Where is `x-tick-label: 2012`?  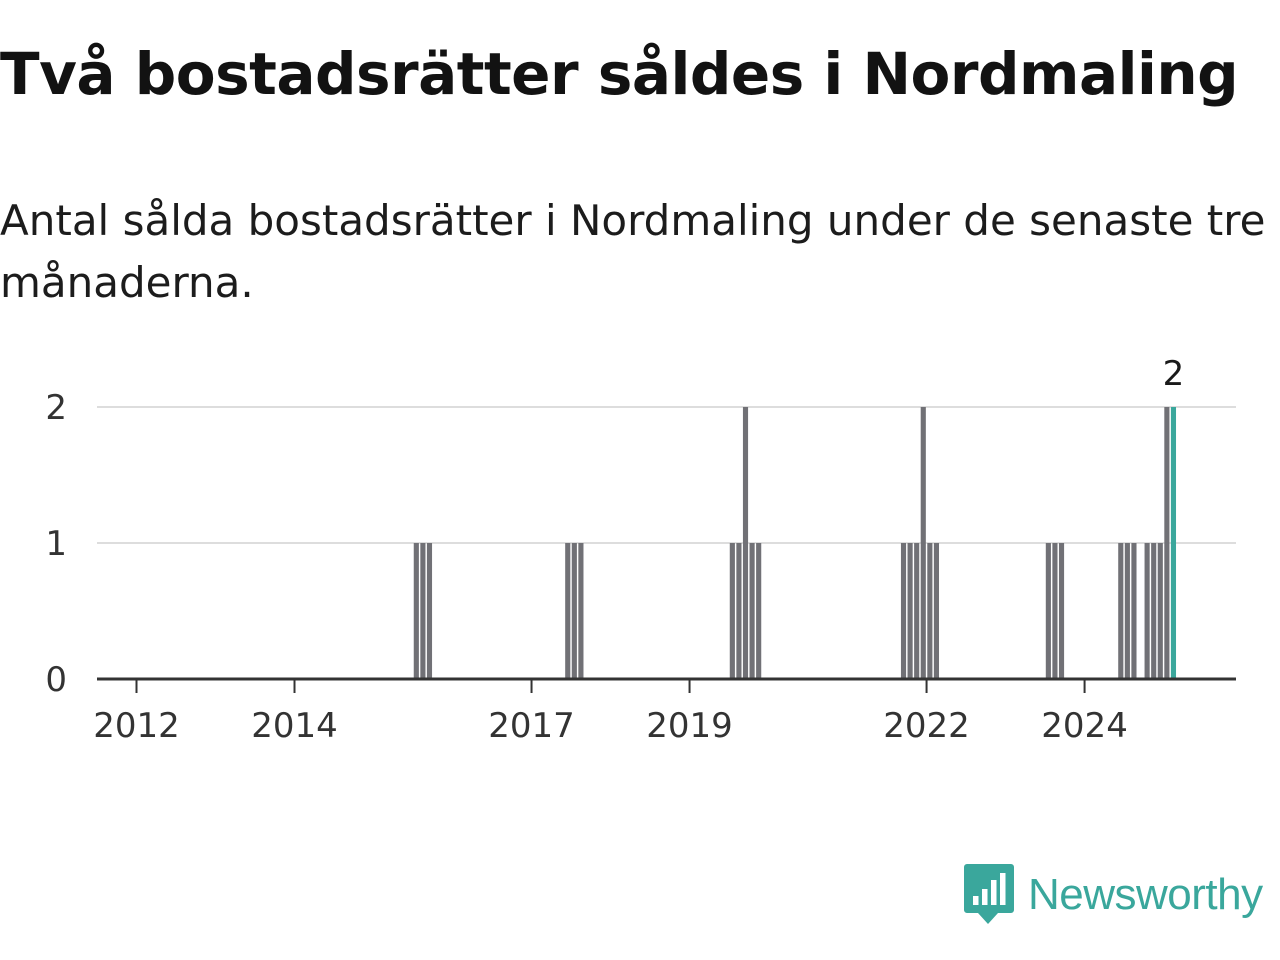 x-tick-label: 2012 is located at coordinates (136, 726).